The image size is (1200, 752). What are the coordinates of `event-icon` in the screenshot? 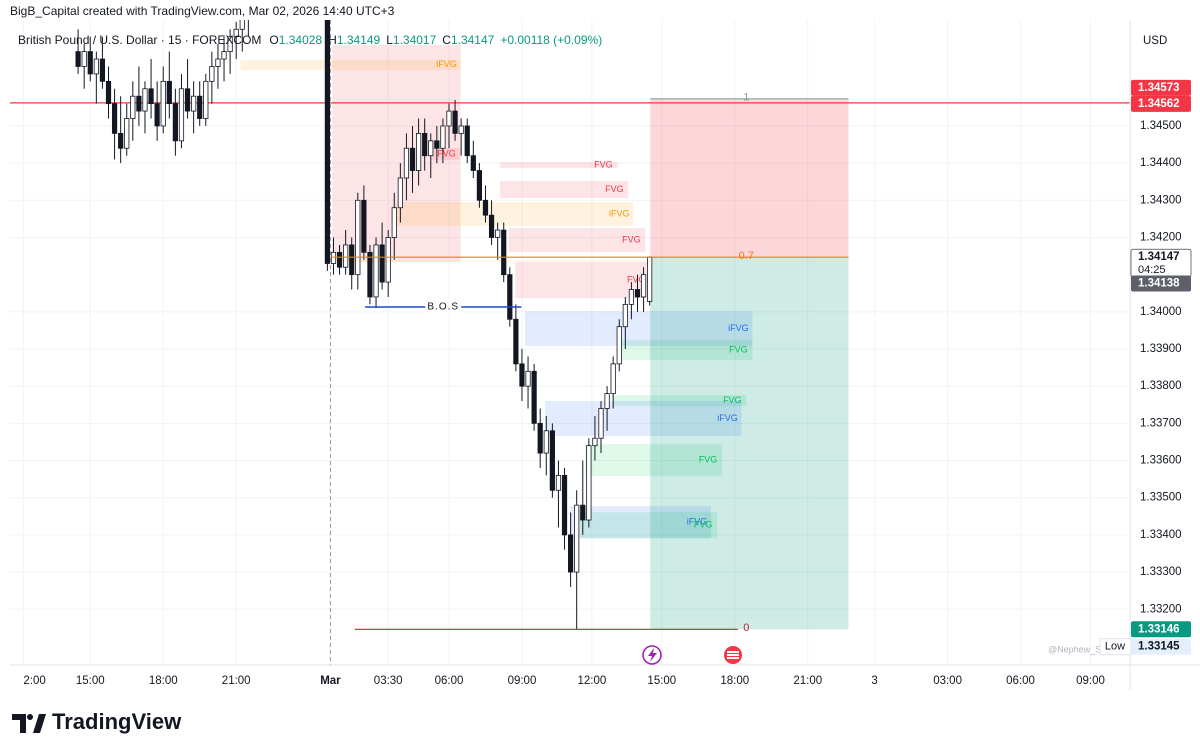 It's located at (652, 655).